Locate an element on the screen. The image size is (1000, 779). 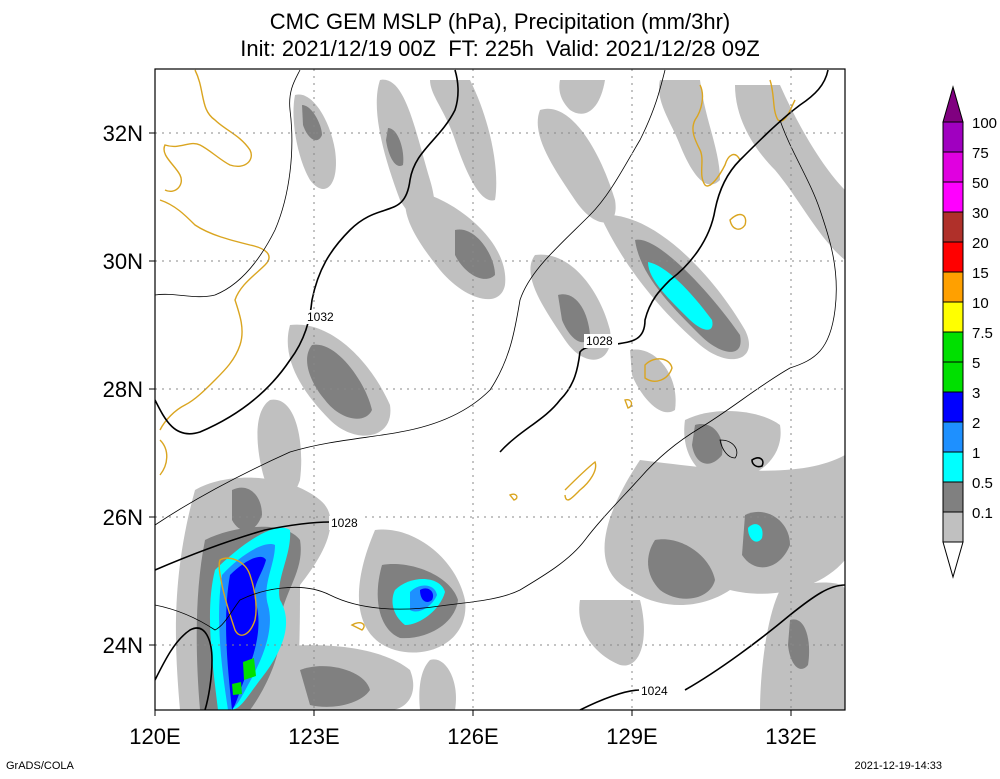
isobar-label-1028-east: 1028 is located at coordinates (599, 341).